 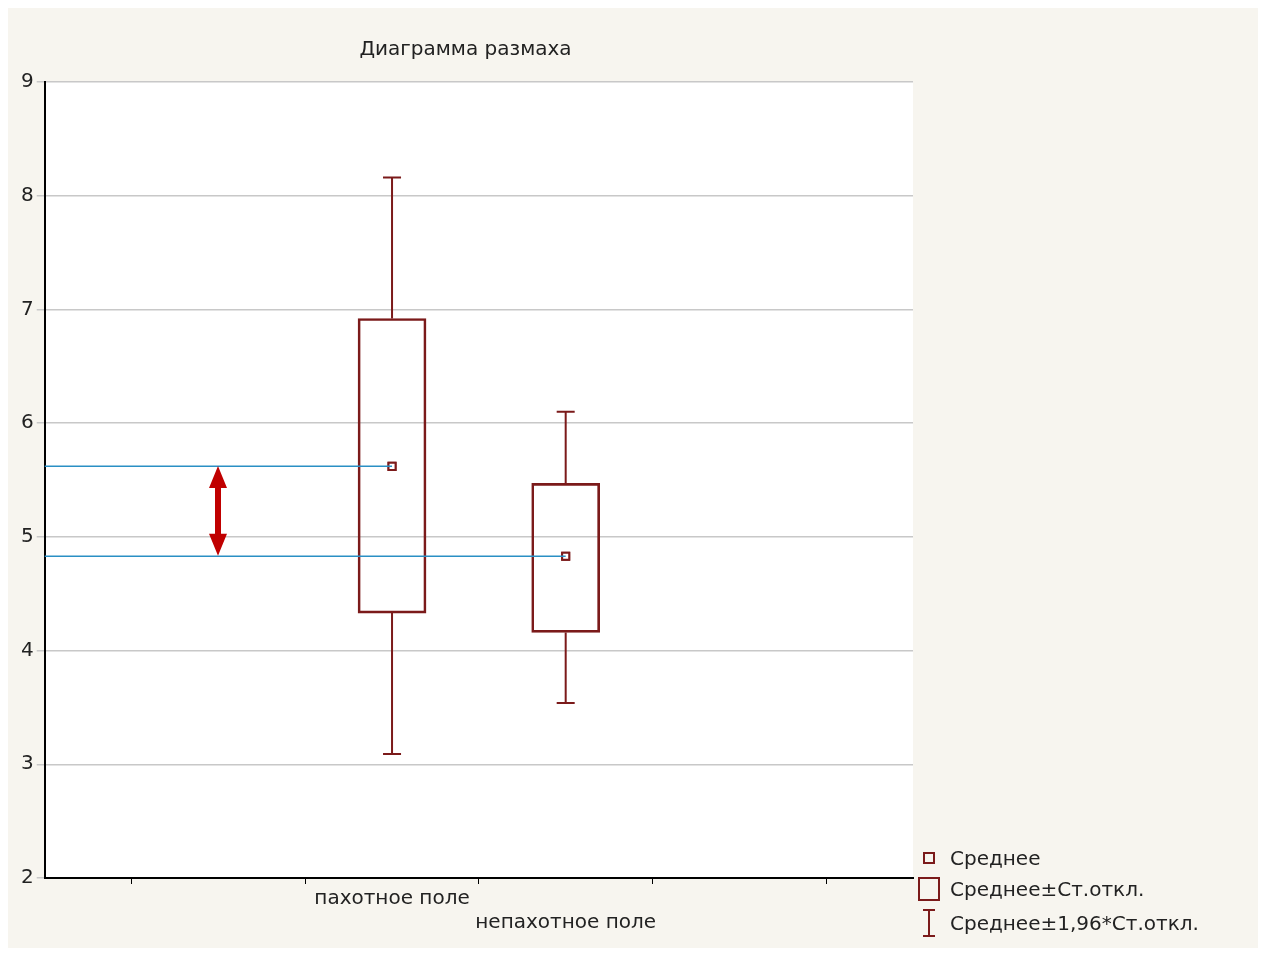 What do you see at coordinates (566, 921) in the screenshot?
I see `x-tick-label: непахотное поле` at bounding box center [566, 921].